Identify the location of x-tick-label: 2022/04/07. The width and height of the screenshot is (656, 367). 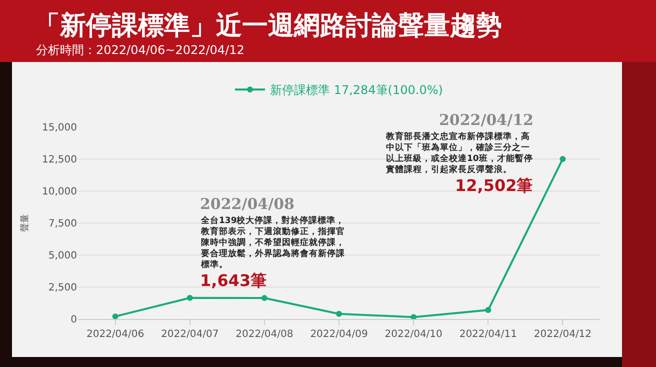
(190, 334).